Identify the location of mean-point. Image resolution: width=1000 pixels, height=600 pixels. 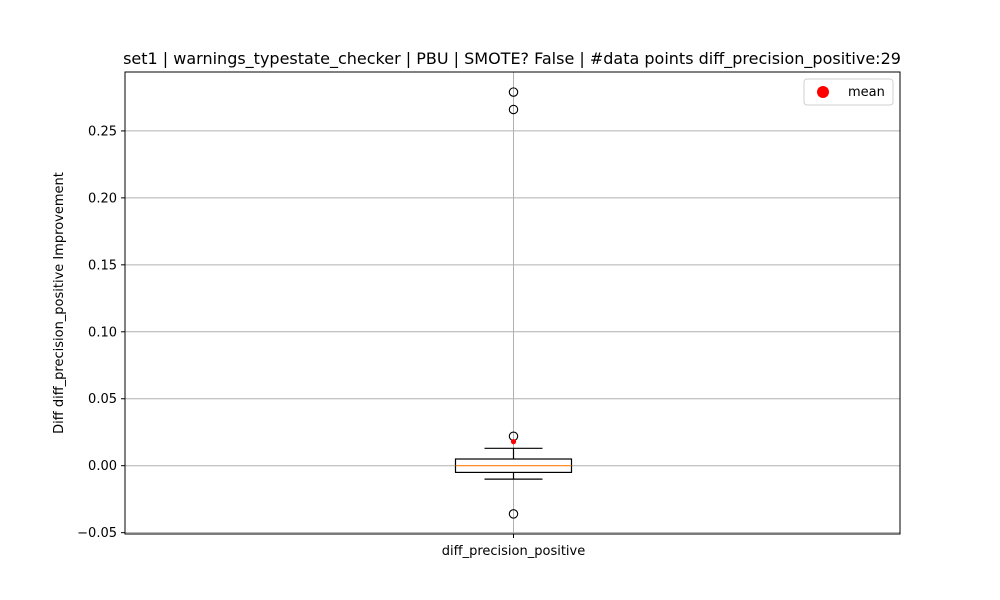
(513, 442).